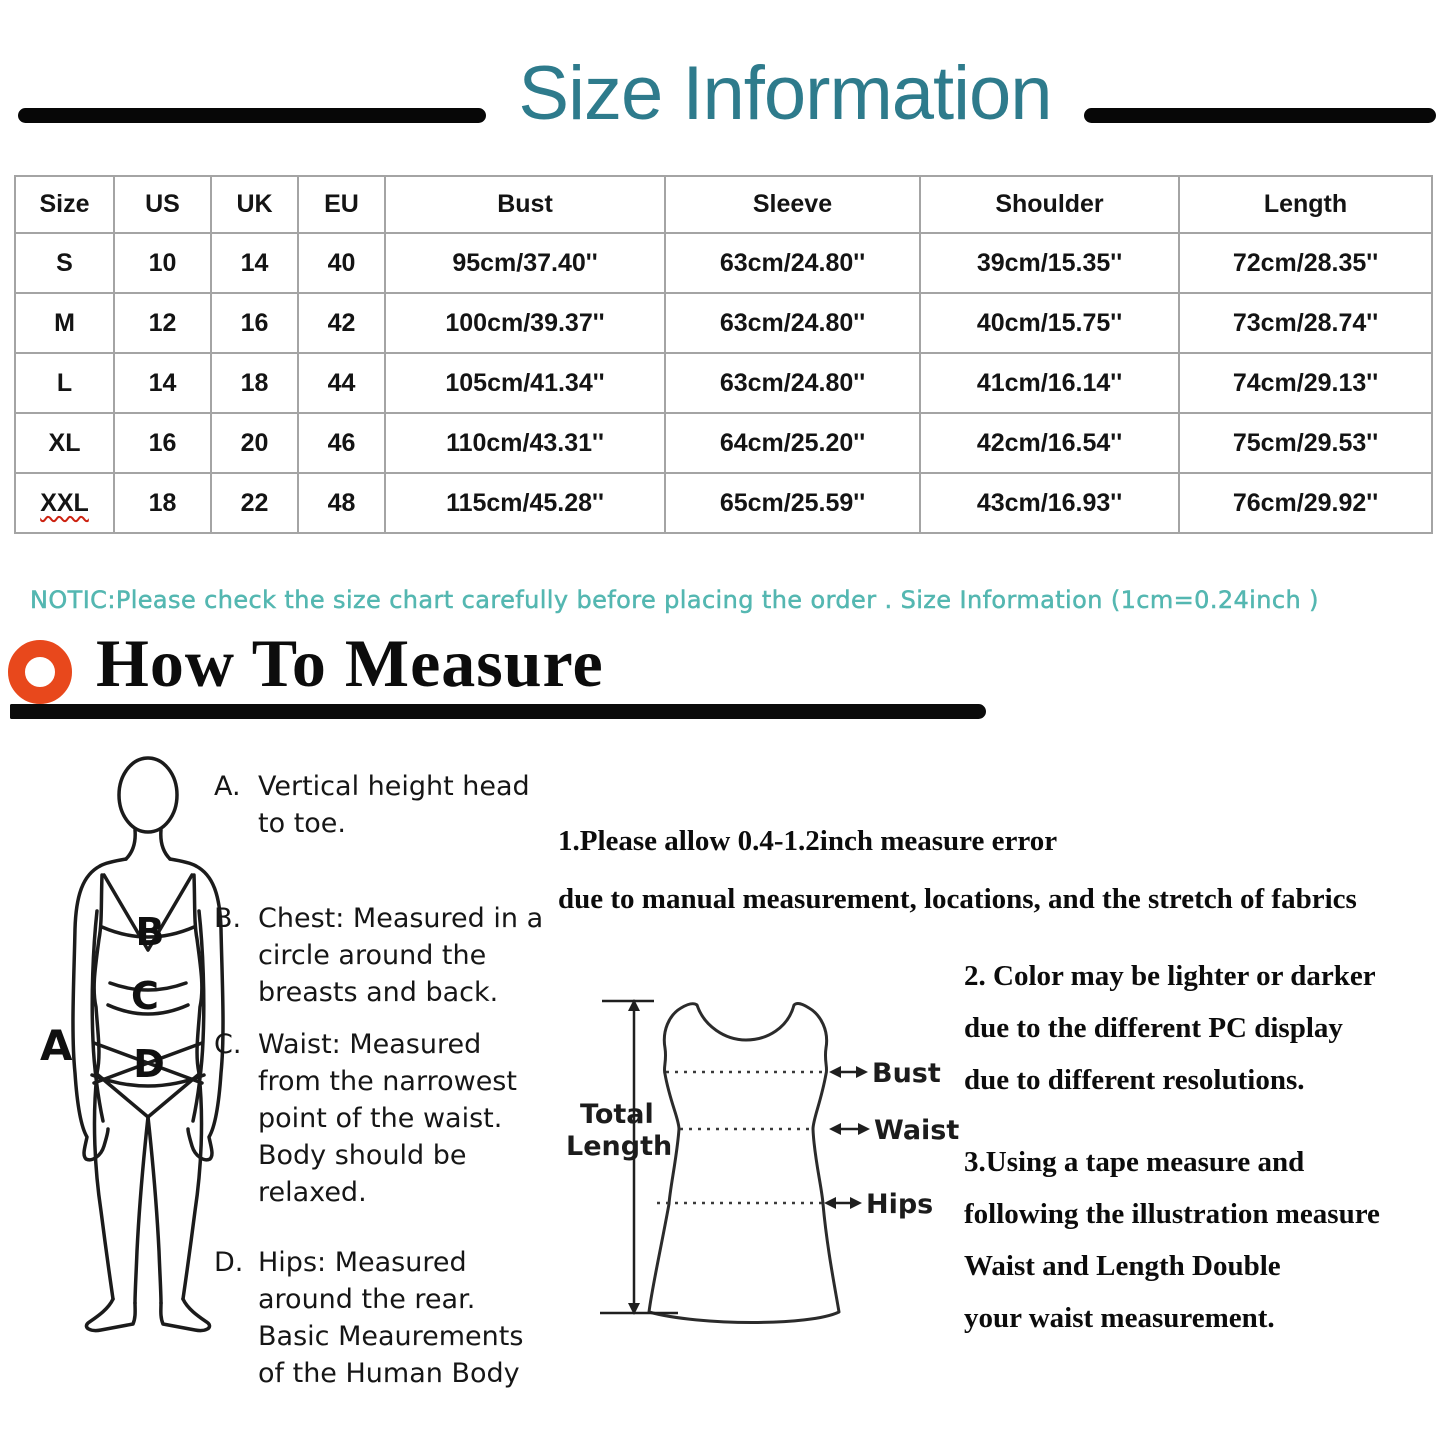 The height and width of the screenshot is (1445, 1445). I want to click on table-cell: 100cm/39.37'', so click(525, 323).